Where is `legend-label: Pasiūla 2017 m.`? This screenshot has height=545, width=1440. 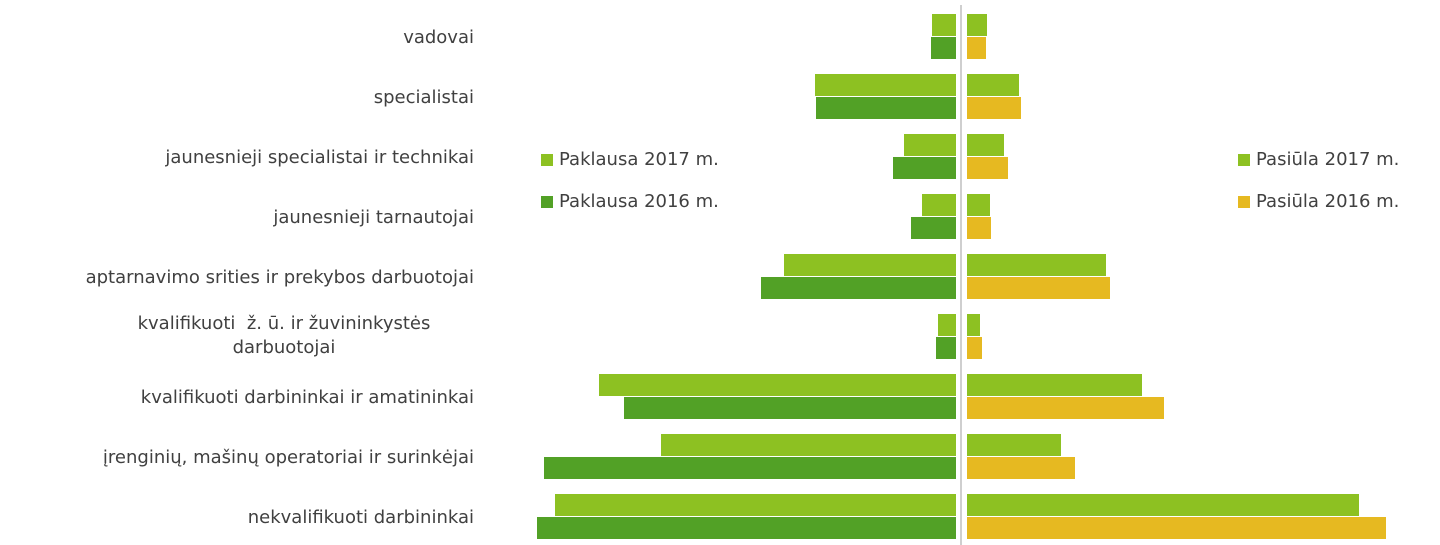
legend-label: Pasiūla 2017 m. is located at coordinates (1328, 159).